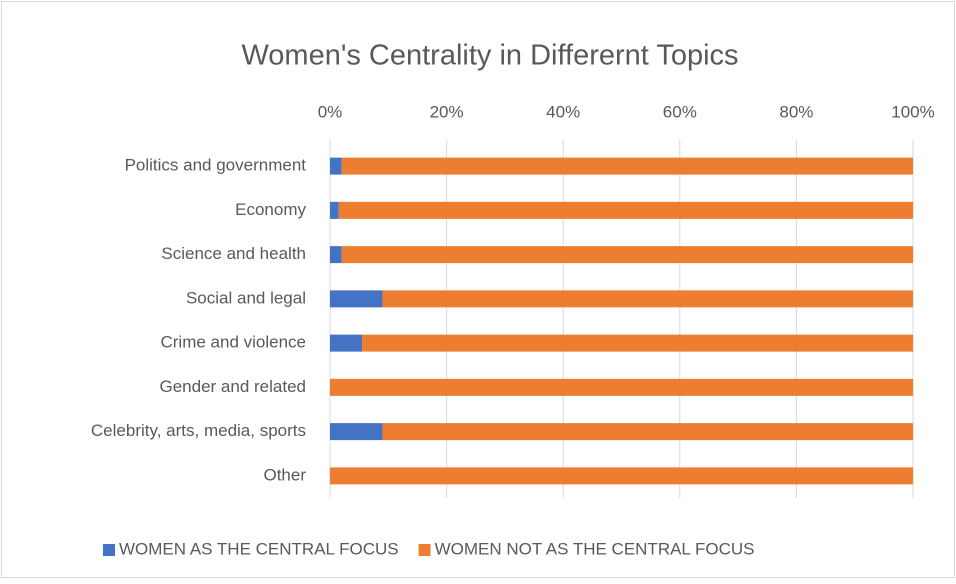  I want to click on y-tick-label: Gender and related, so click(233, 386).